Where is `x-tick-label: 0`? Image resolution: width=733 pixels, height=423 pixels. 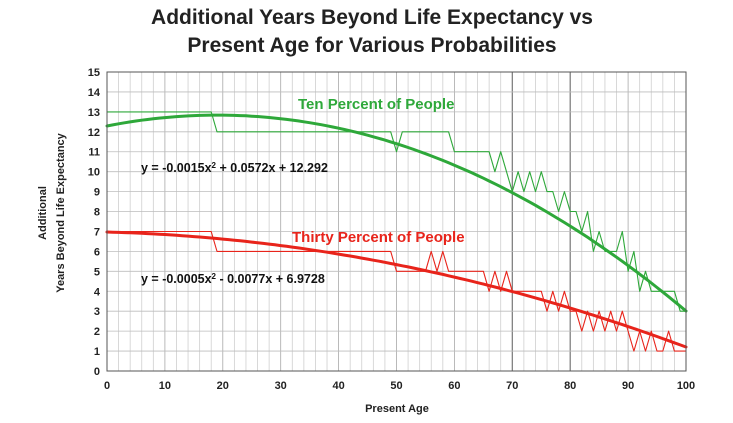
x-tick-label: 0 is located at coordinates (107, 386).